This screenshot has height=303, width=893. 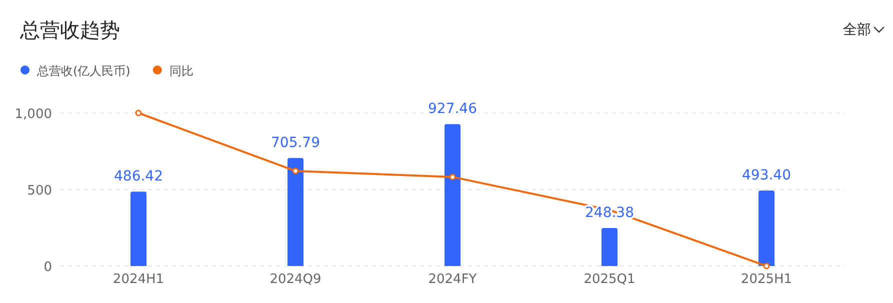 What do you see at coordinates (33, 114) in the screenshot?
I see `y-tick-label: 1,000` at bounding box center [33, 114].